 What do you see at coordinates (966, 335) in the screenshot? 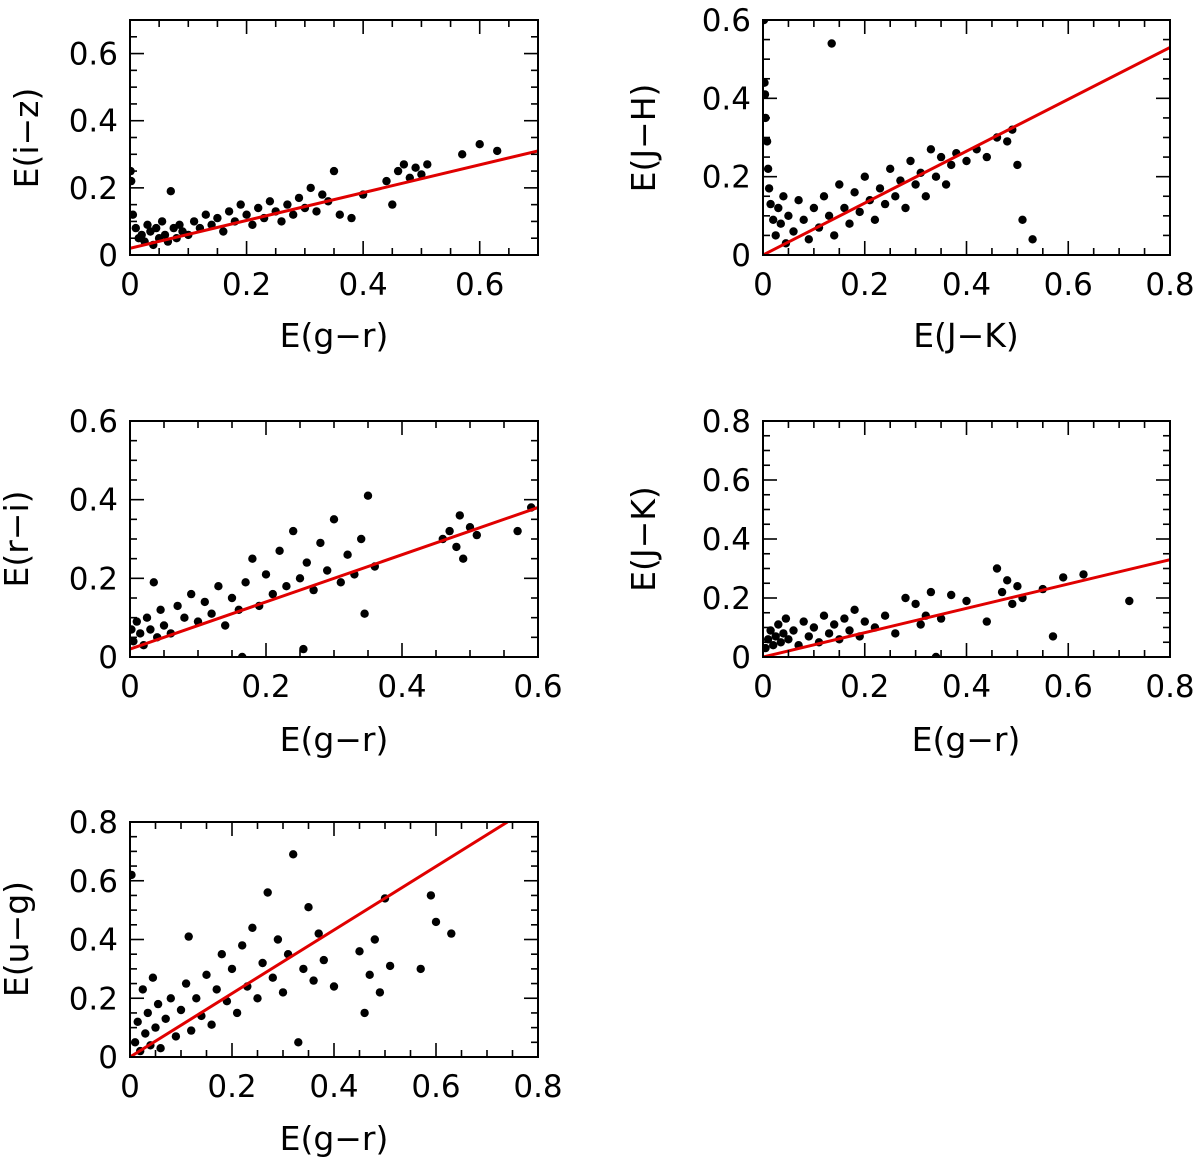
I see `xlabel: E(J−K)` at bounding box center [966, 335].